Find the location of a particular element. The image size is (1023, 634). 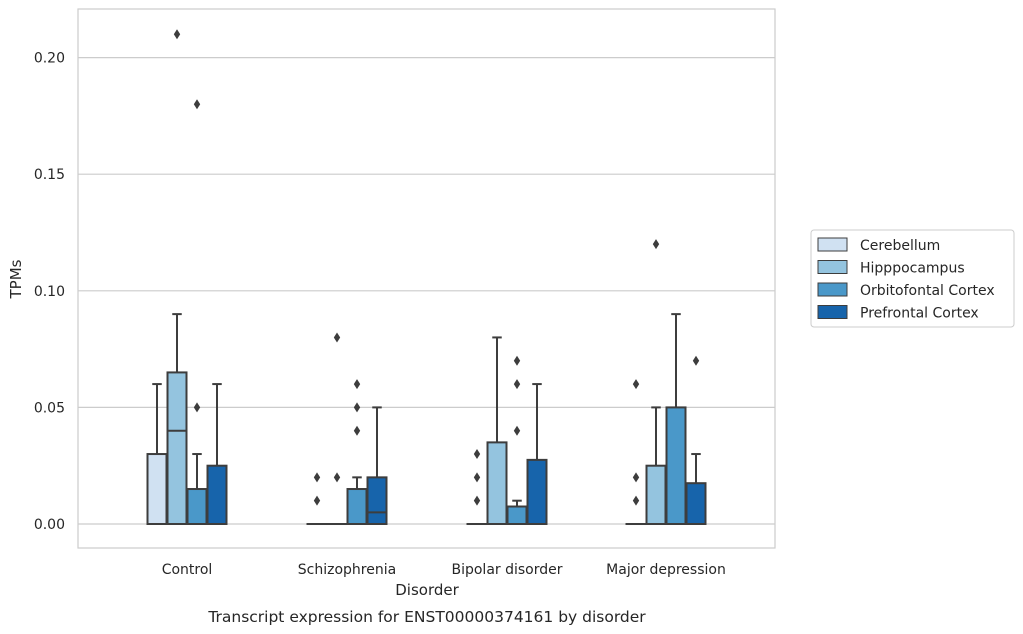

legend-label: Hipppocampus is located at coordinates (912, 269).